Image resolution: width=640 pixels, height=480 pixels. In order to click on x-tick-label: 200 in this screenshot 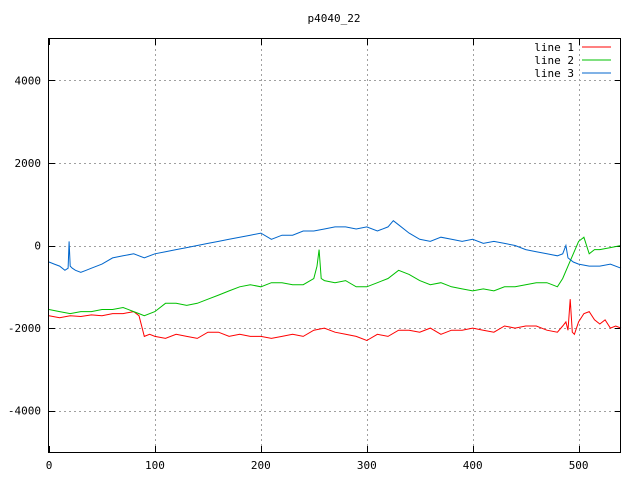, I will do `click(261, 465)`.